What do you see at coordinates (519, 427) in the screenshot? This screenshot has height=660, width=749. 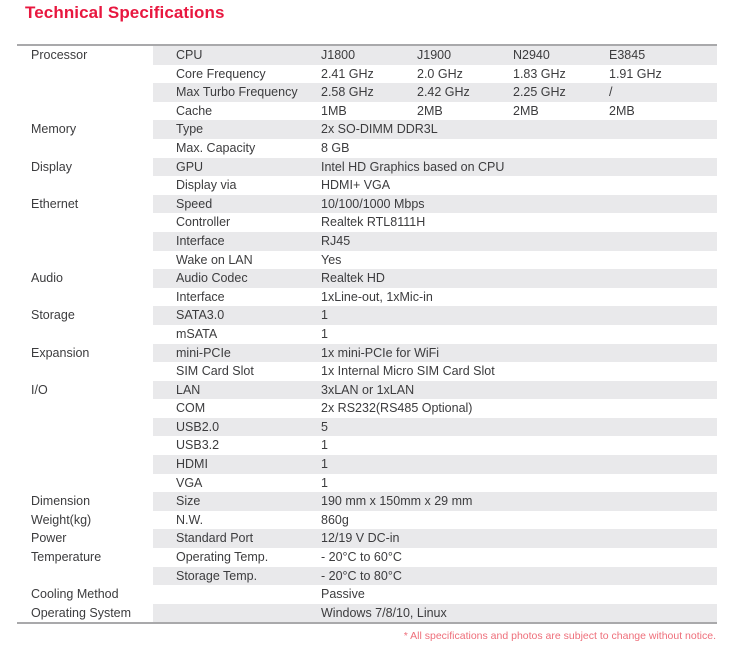 I see `spec-values: 5` at bounding box center [519, 427].